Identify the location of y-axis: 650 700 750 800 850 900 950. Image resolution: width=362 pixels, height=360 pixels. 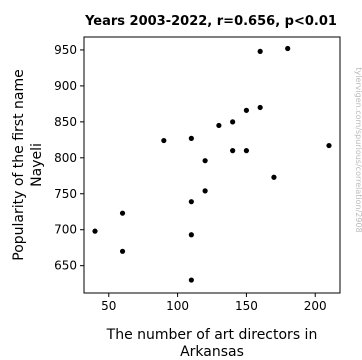
(69, 158).